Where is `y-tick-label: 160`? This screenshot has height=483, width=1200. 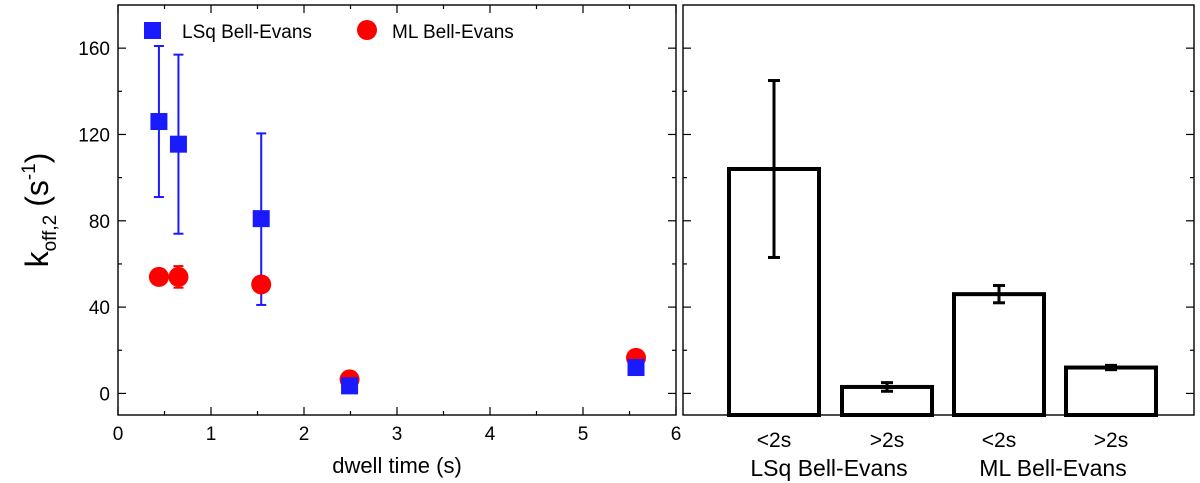 y-tick-label: 160 is located at coordinates (94, 49).